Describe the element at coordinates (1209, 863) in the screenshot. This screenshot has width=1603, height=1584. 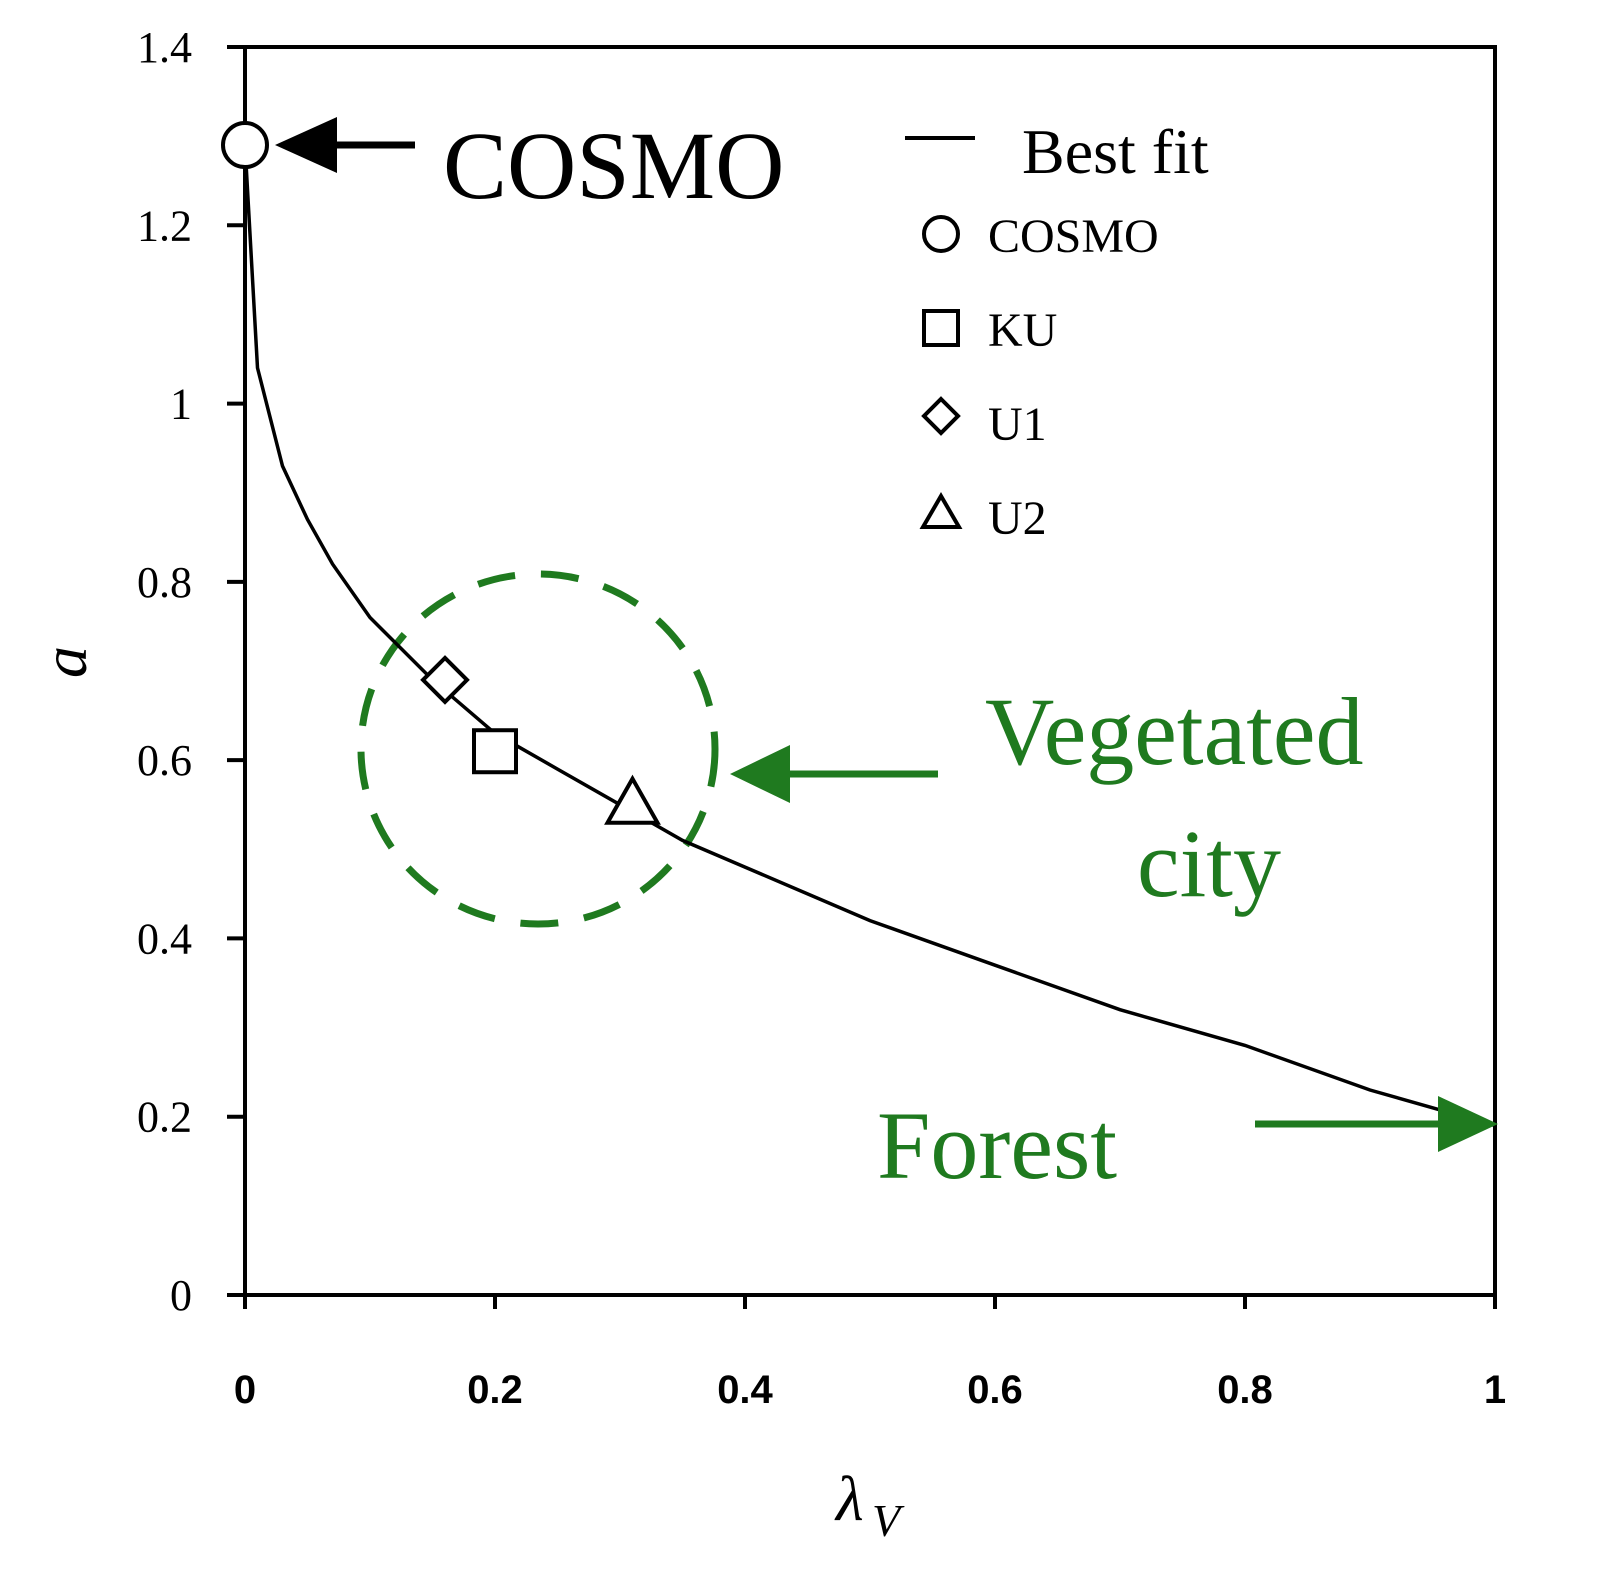
I see `vegetated-annotation-line2: city` at that location.